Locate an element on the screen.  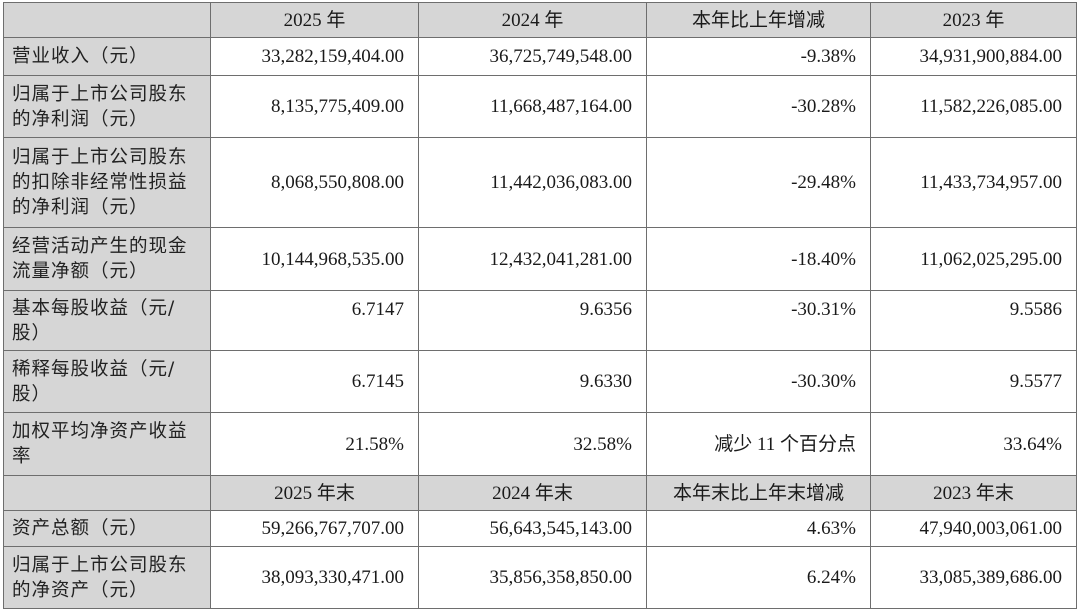
header-cell-2023-end: 2023 年末 is located at coordinates (973, 493).